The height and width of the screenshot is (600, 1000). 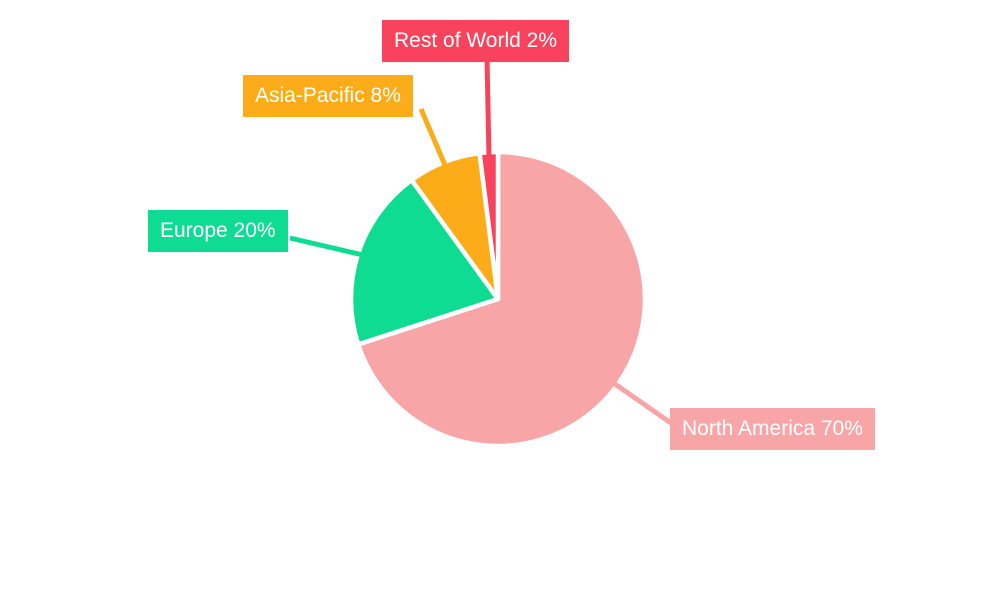 I want to click on leader-line-europe, so click(x=325, y=246).